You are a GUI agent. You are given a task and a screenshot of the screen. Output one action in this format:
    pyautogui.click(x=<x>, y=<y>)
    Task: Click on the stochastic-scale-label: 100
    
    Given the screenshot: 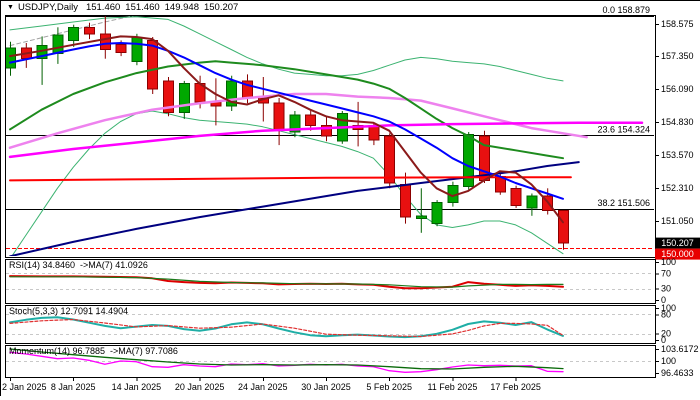 What is the action you would take?
    pyautogui.click(x=668, y=308)
    